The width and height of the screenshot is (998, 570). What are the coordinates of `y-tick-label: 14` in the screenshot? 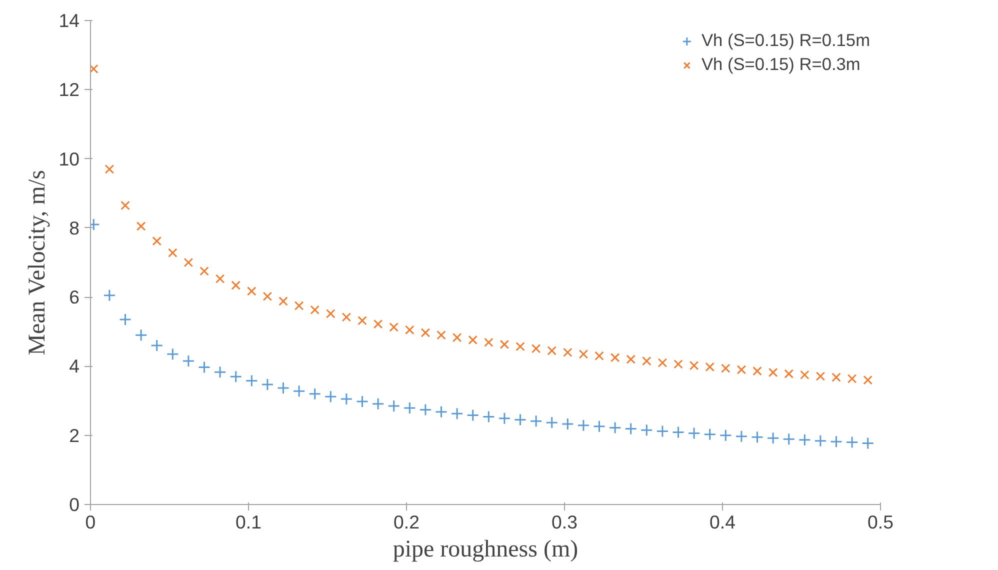 It's located at (69, 20).